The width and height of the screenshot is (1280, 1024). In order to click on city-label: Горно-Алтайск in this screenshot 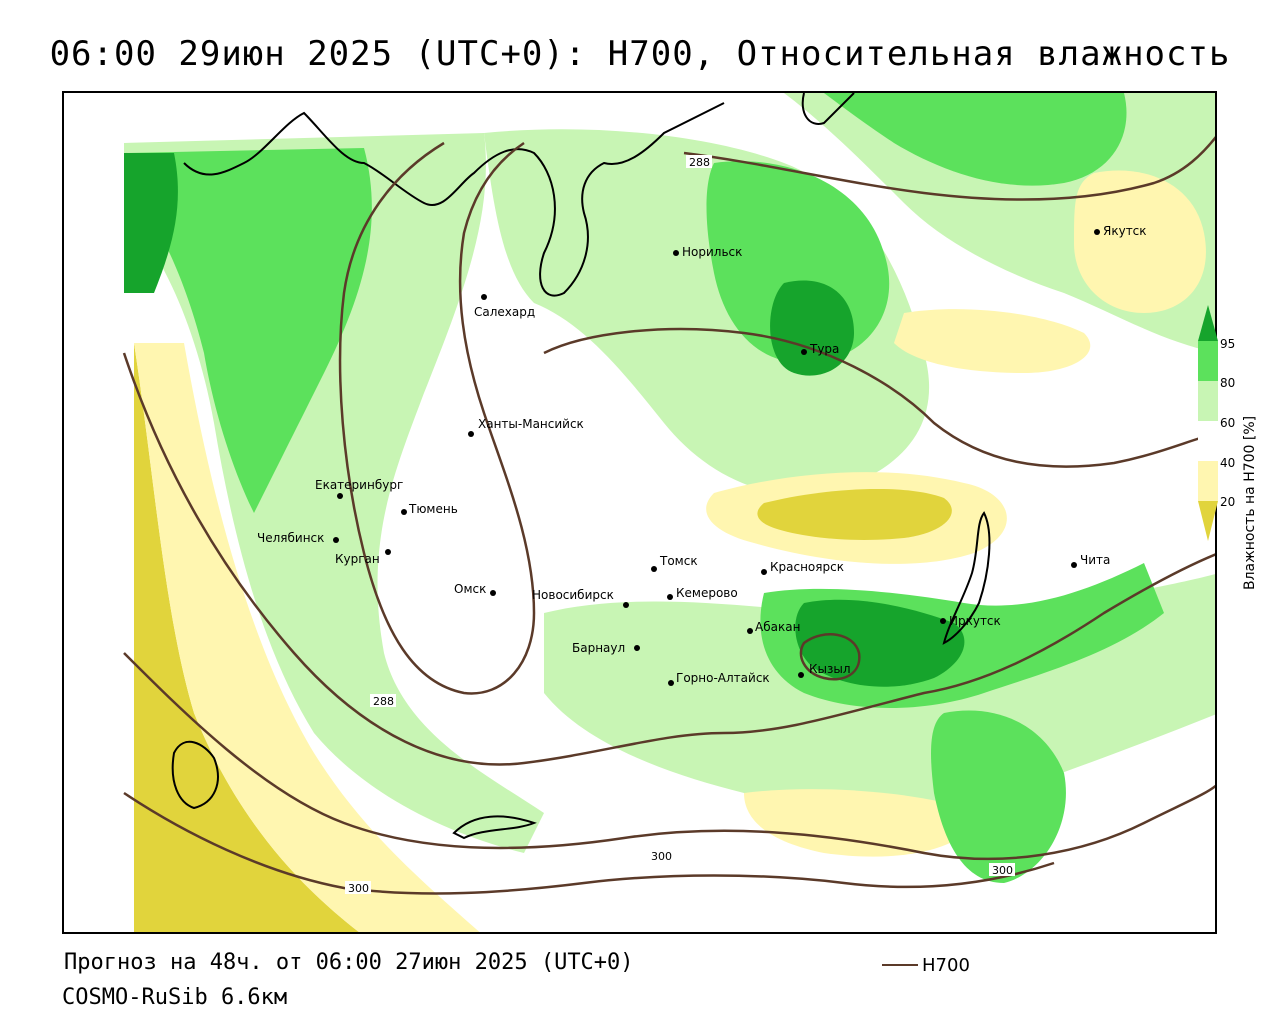, I will do `click(723, 678)`.